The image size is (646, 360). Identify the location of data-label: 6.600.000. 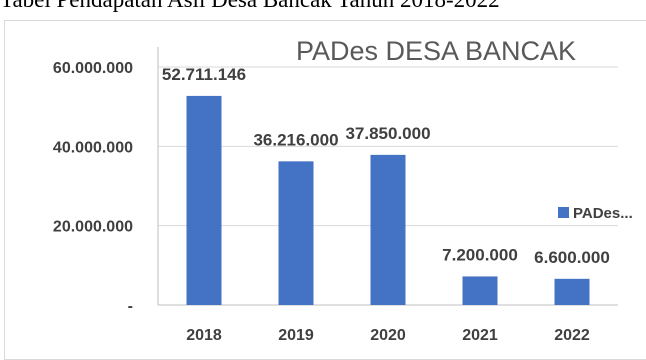
(572, 257).